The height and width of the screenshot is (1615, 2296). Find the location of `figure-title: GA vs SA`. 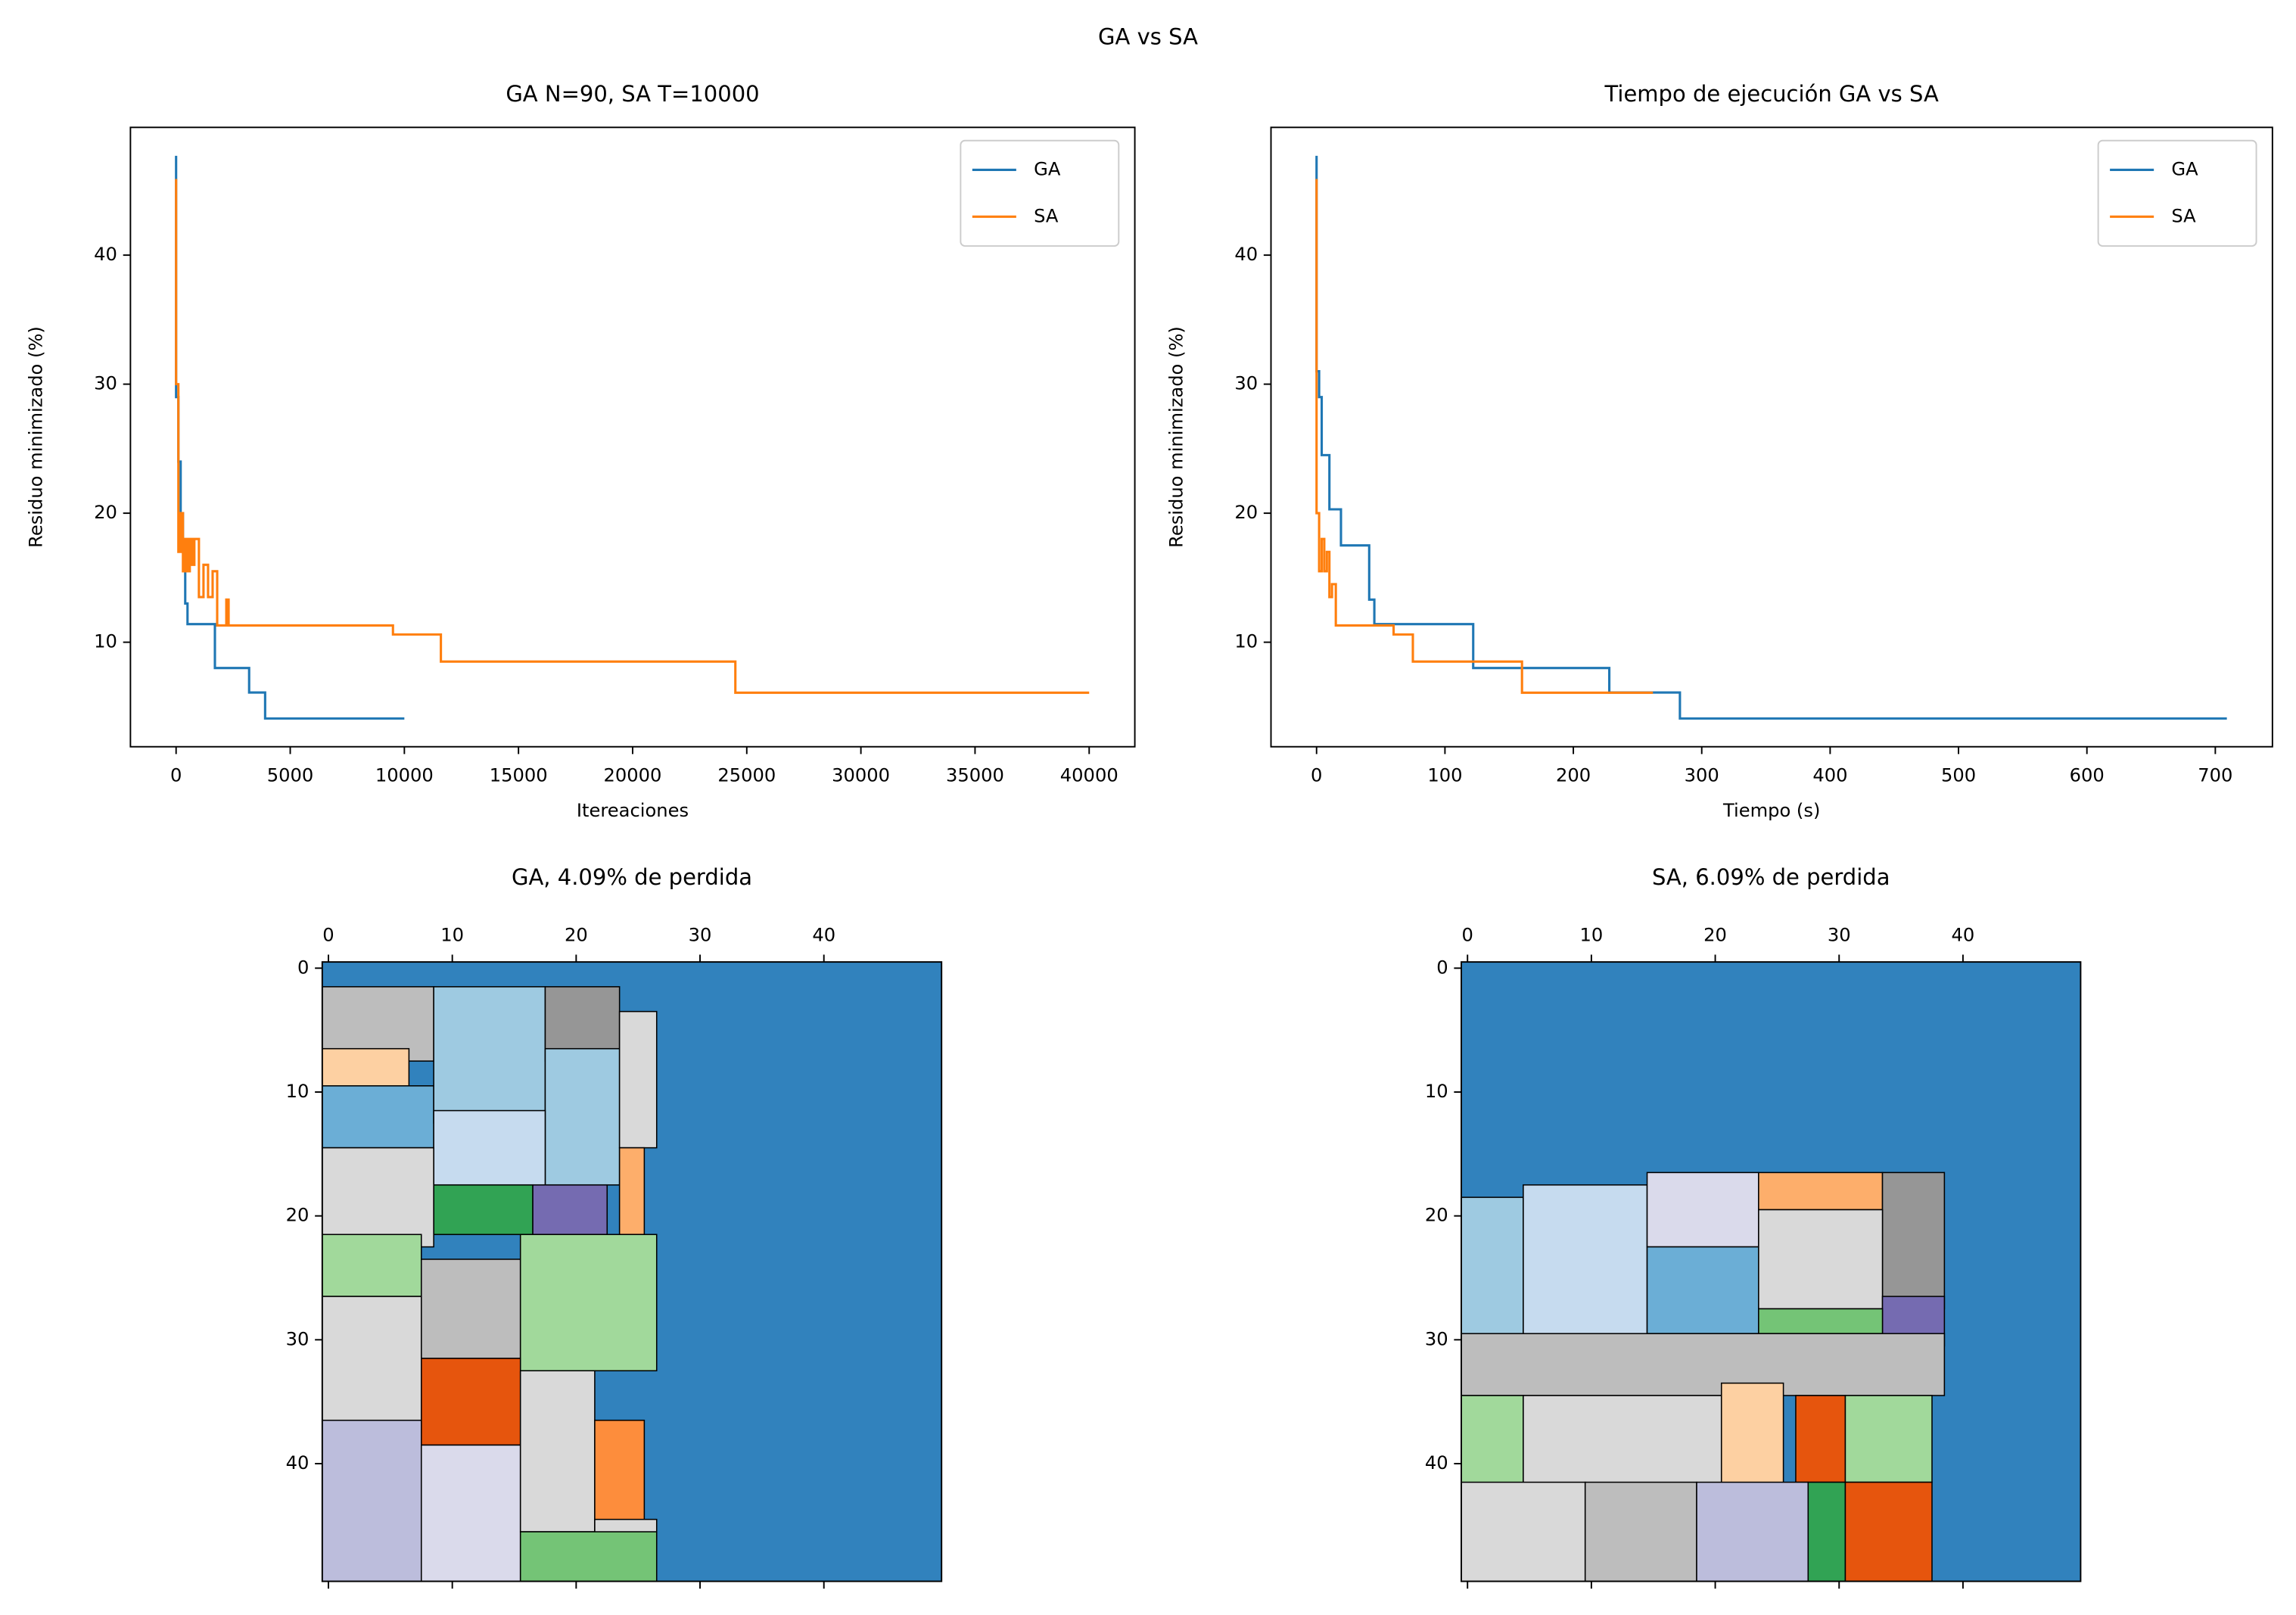

figure-title: GA vs SA is located at coordinates (1148, 36).